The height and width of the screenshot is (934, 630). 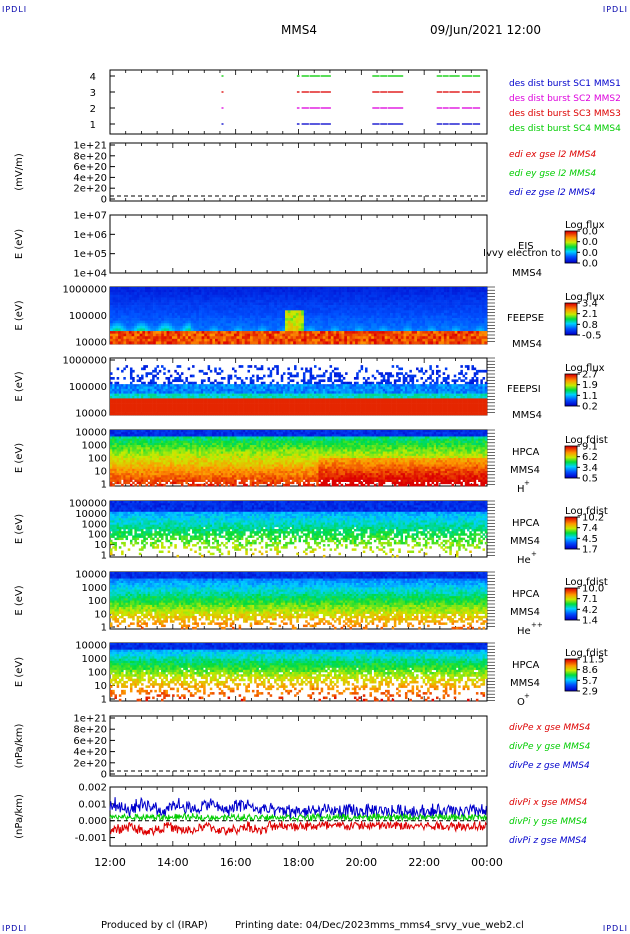 What do you see at coordinates (100, 472) in the screenshot?
I see `y-tick-label-hpca_h-3: 10` at bounding box center [100, 472].